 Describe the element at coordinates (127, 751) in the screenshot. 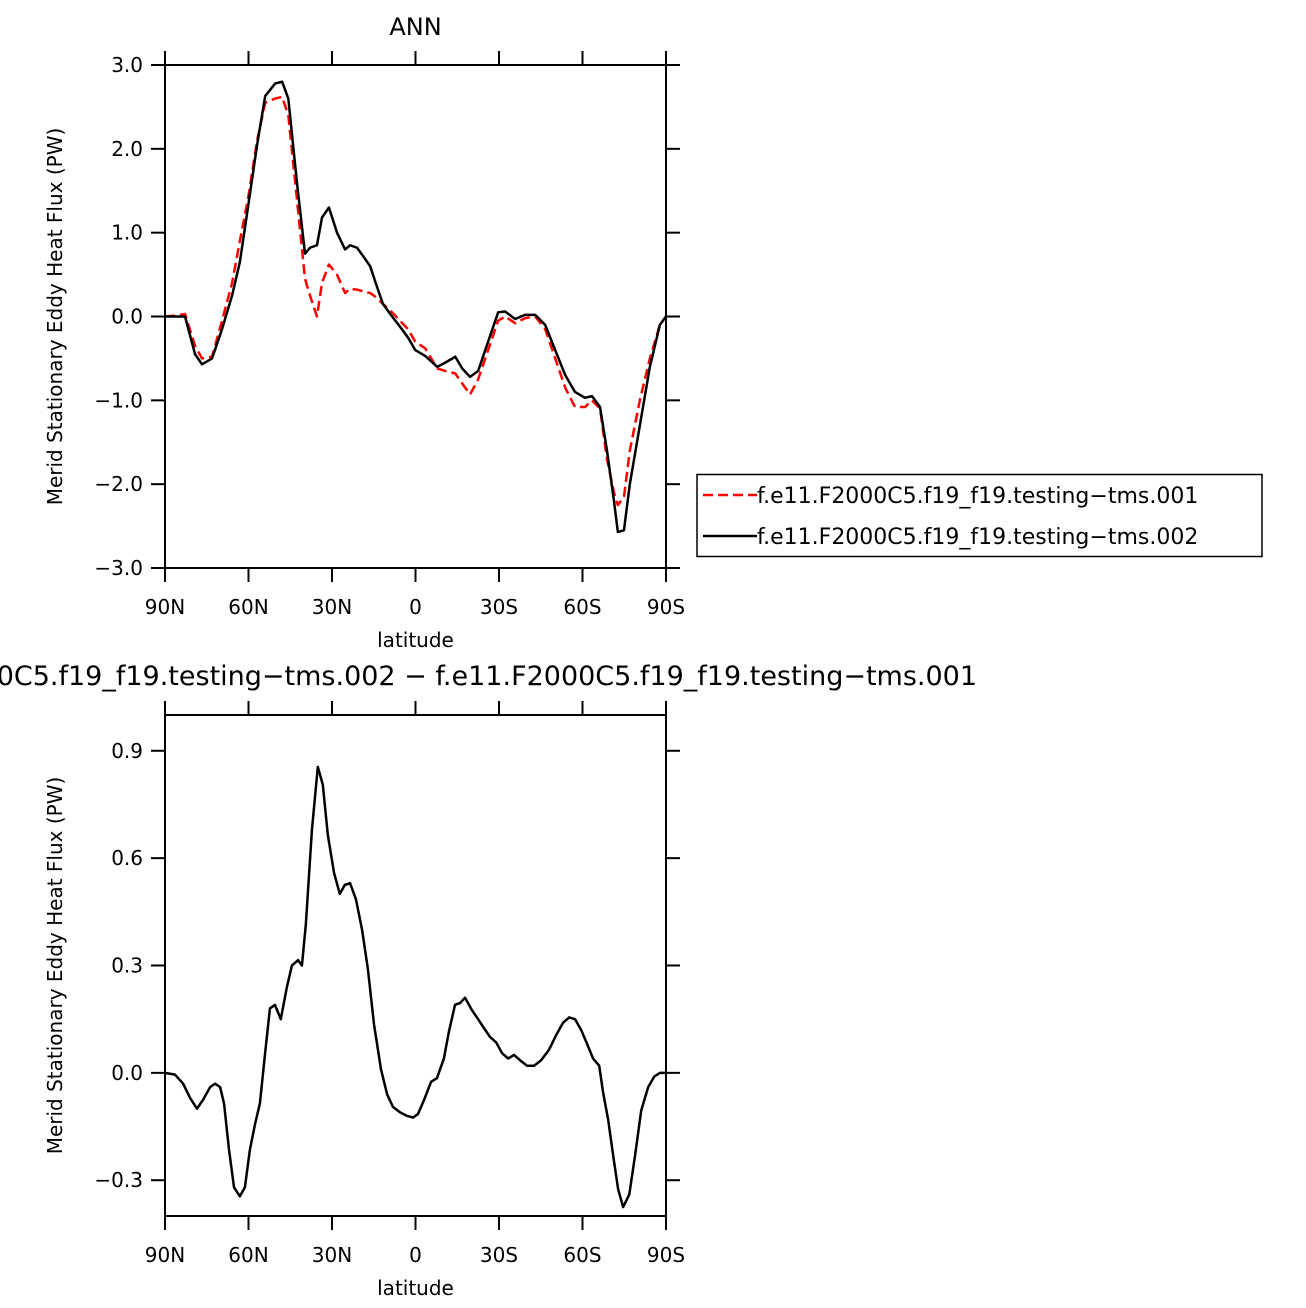

I see `y-tick-label: 0.9` at that location.